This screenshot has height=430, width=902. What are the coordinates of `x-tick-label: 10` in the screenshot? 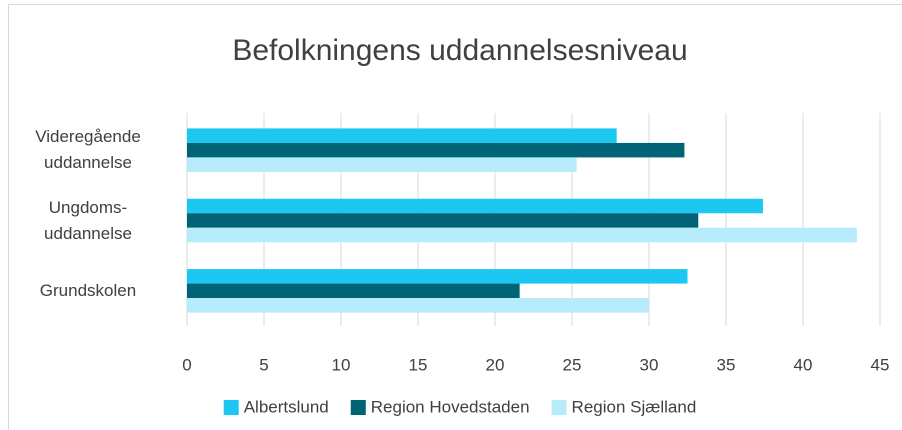 It's located at (341, 364).